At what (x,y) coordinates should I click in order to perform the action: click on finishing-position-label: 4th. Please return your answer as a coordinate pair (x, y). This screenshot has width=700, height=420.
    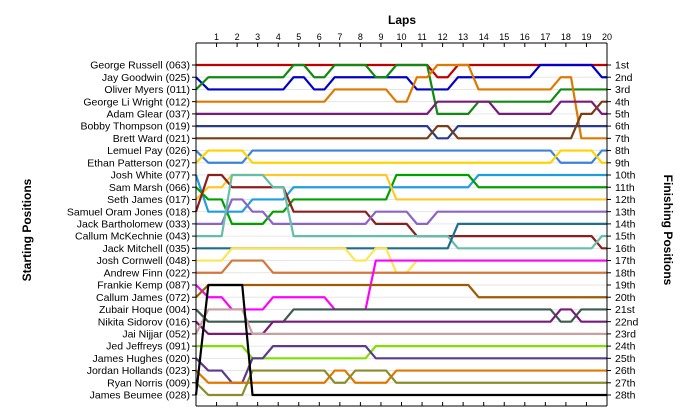
    Looking at the image, I should click on (622, 102).